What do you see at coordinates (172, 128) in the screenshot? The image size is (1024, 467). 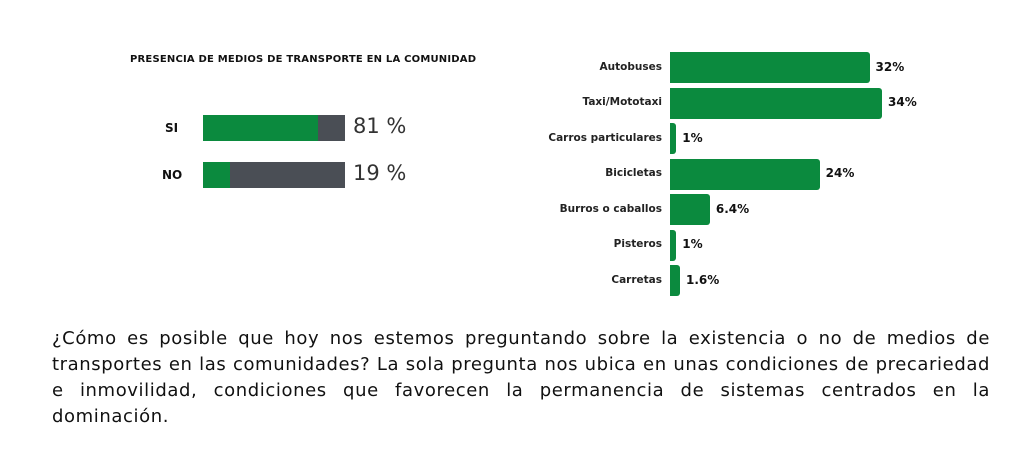 I see `row-label: SI` at bounding box center [172, 128].